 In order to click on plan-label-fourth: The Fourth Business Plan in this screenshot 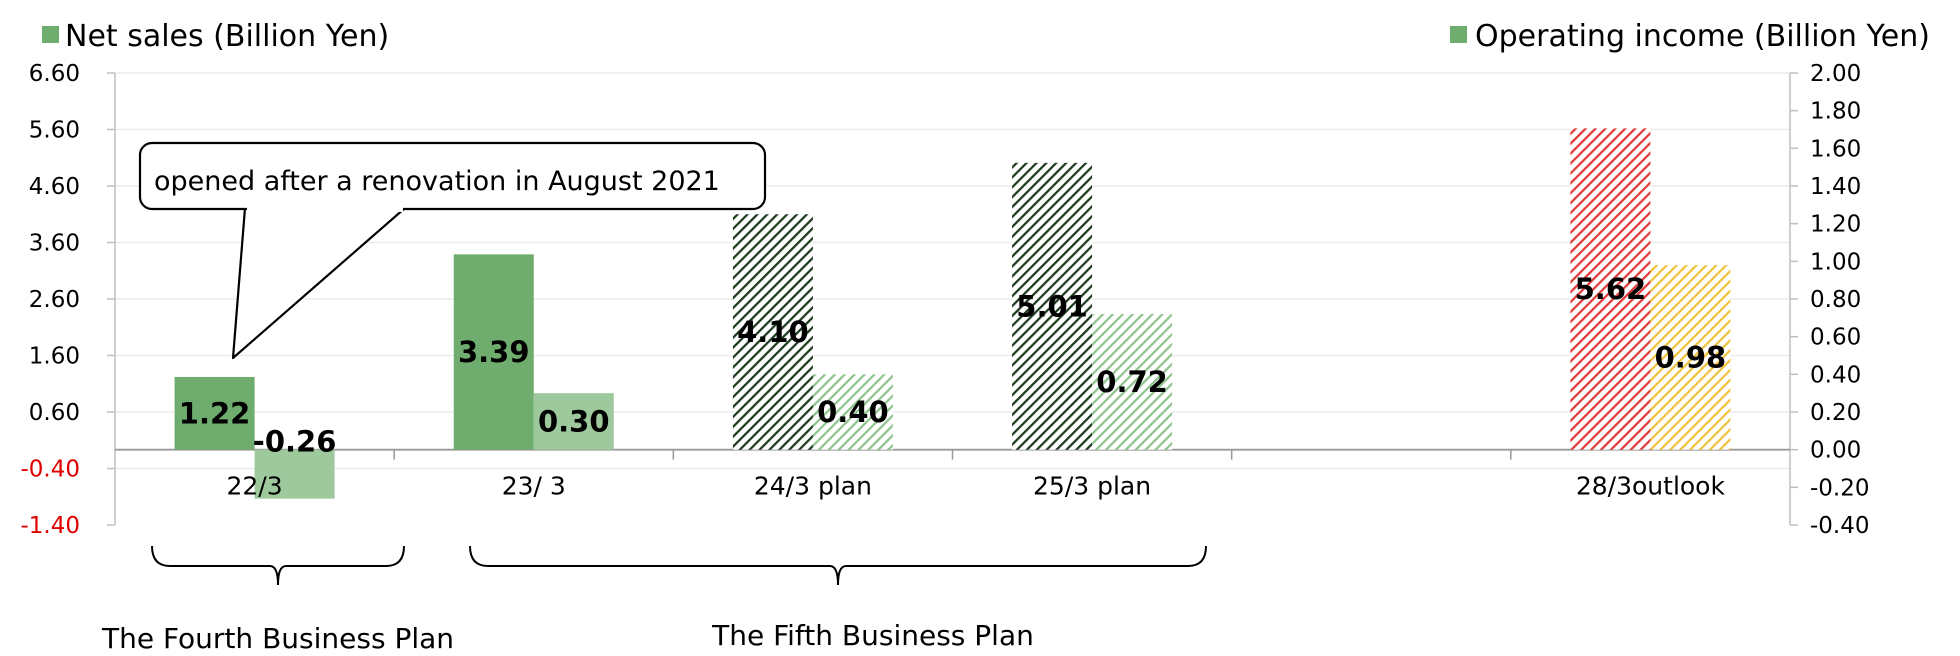, I will do `click(277, 638)`.